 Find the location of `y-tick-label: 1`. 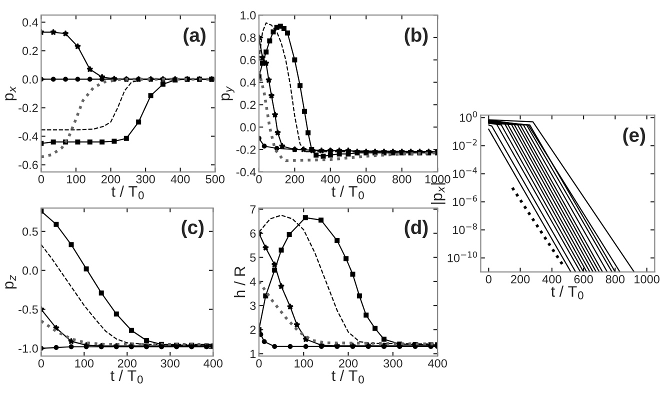

y-tick-label: 1 is located at coordinates (253, 354).